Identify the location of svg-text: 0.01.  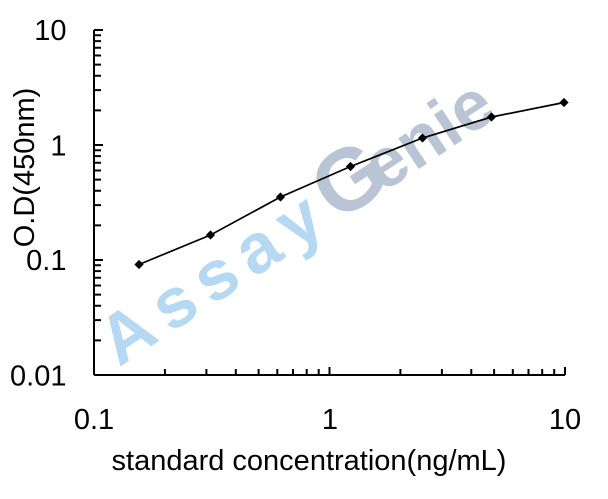
(38, 377).